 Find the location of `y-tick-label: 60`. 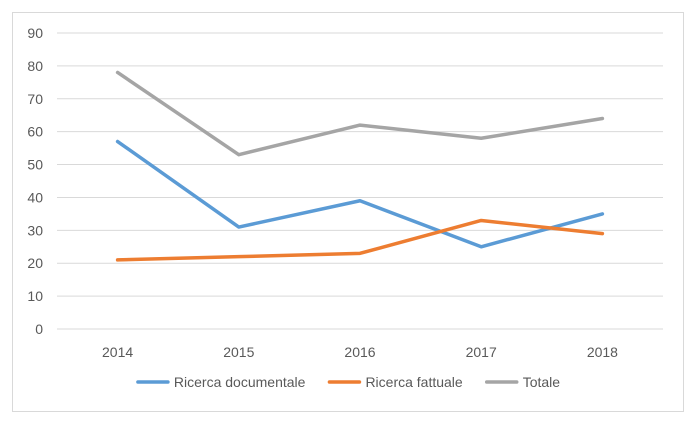

y-tick-label: 60 is located at coordinates (35, 132).